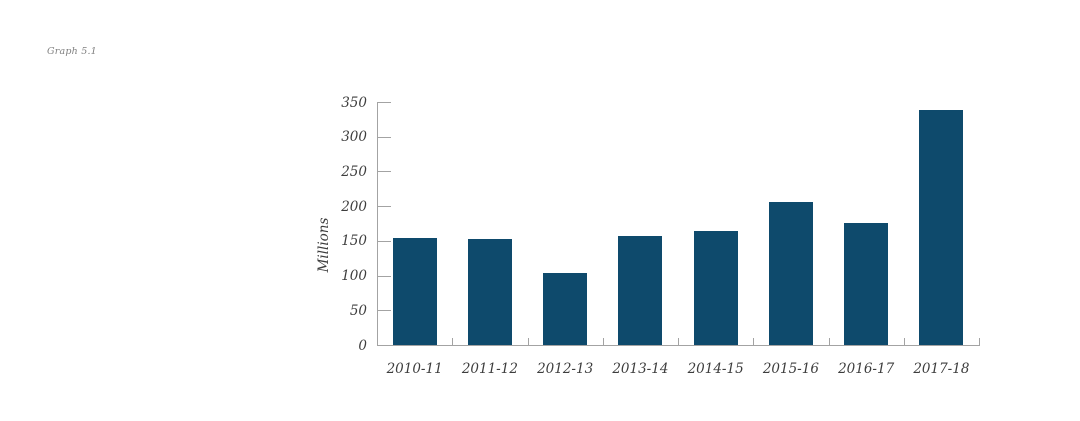  I want to click on x-category-label: 2012-13, so click(565, 369).